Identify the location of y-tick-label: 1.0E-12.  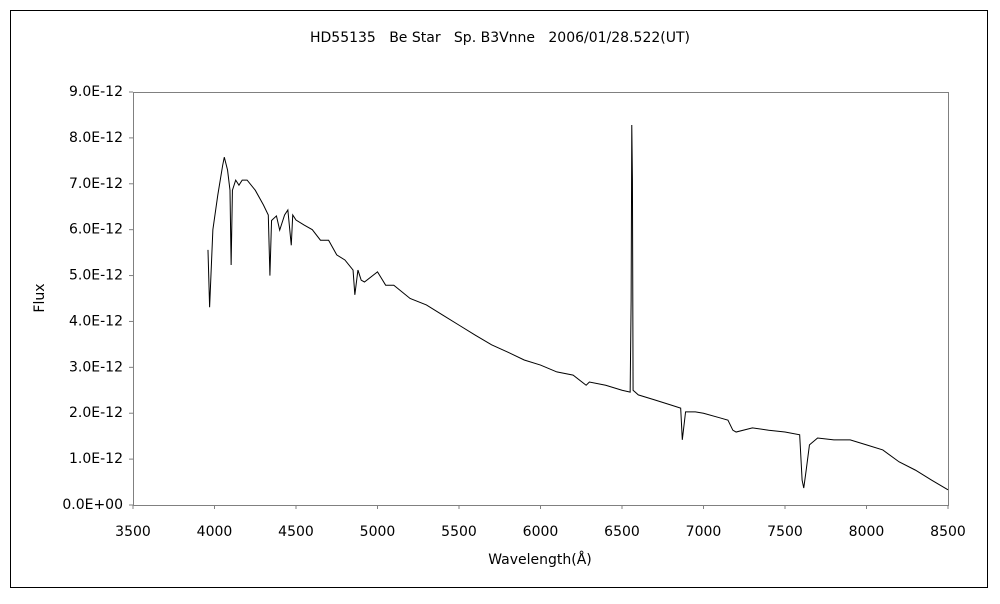
(96, 459).